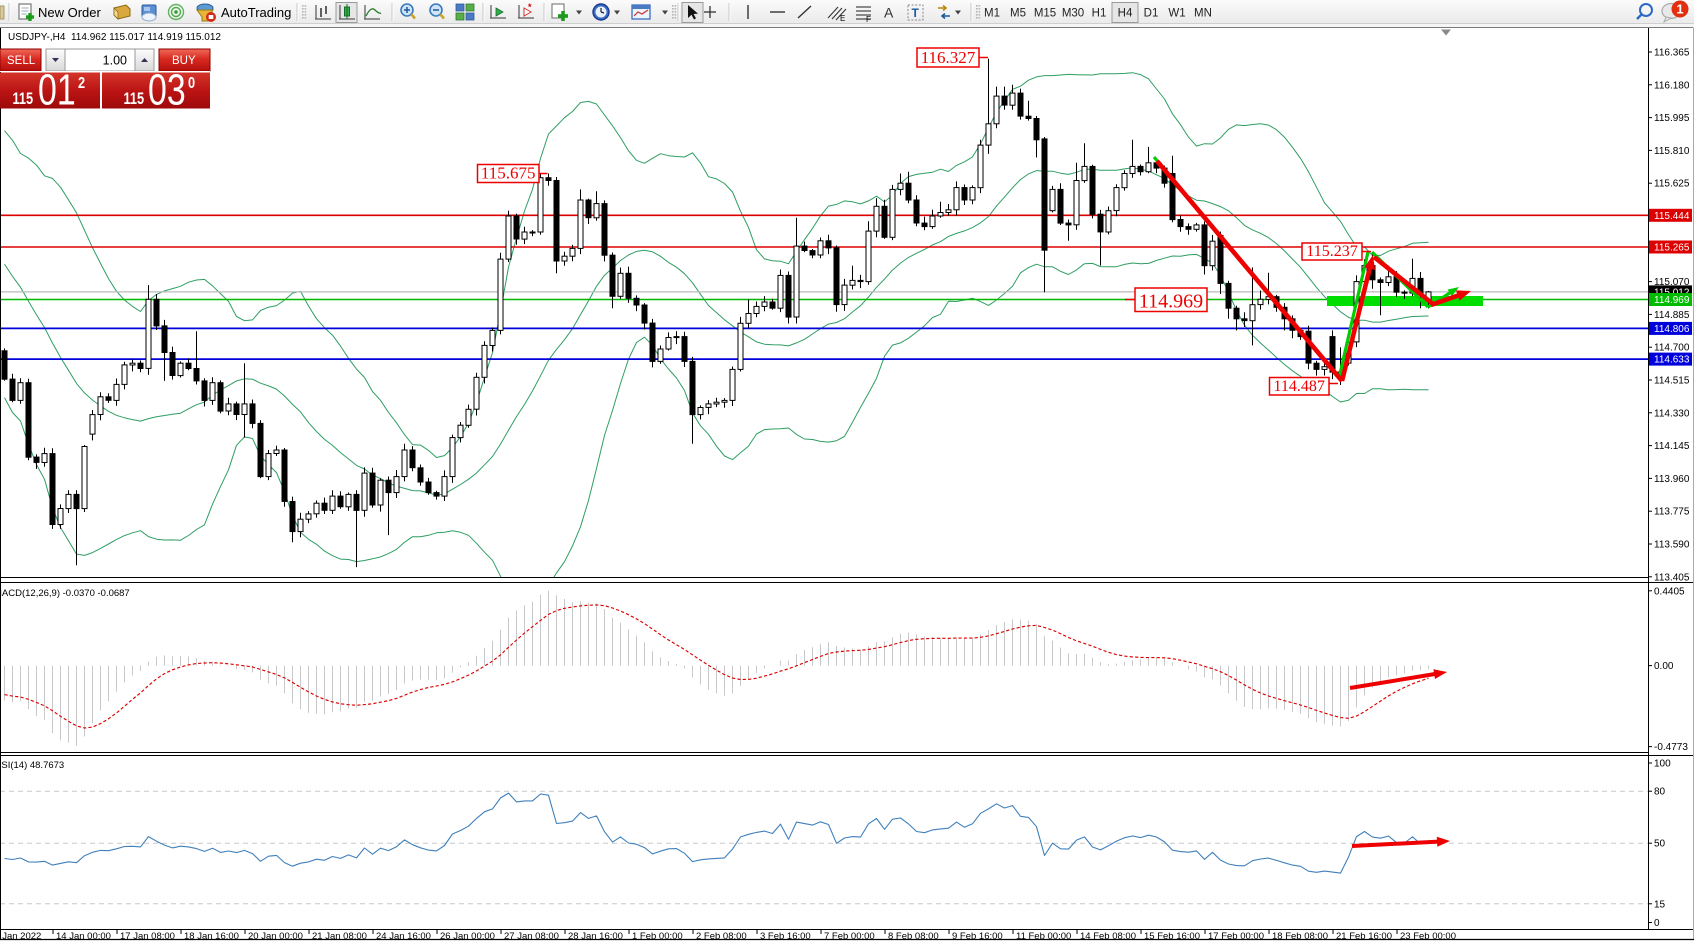  Describe the element at coordinates (1672, 329) in the screenshot. I see `svg-text: 114.806` at that location.